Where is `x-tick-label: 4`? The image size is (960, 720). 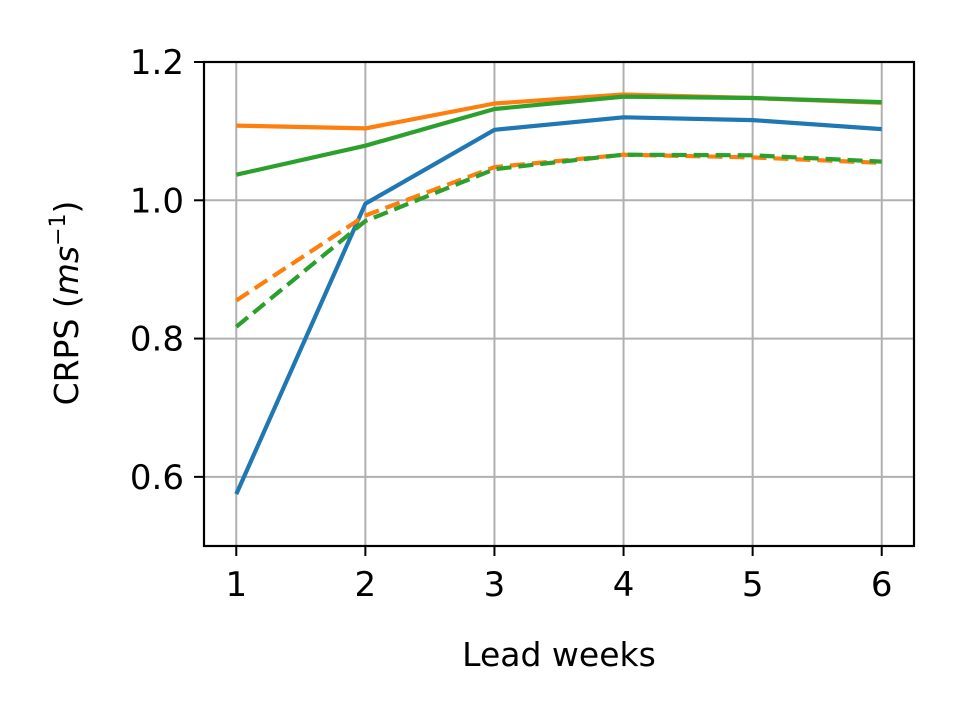 x-tick-label: 4 is located at coordinates (624, 585).